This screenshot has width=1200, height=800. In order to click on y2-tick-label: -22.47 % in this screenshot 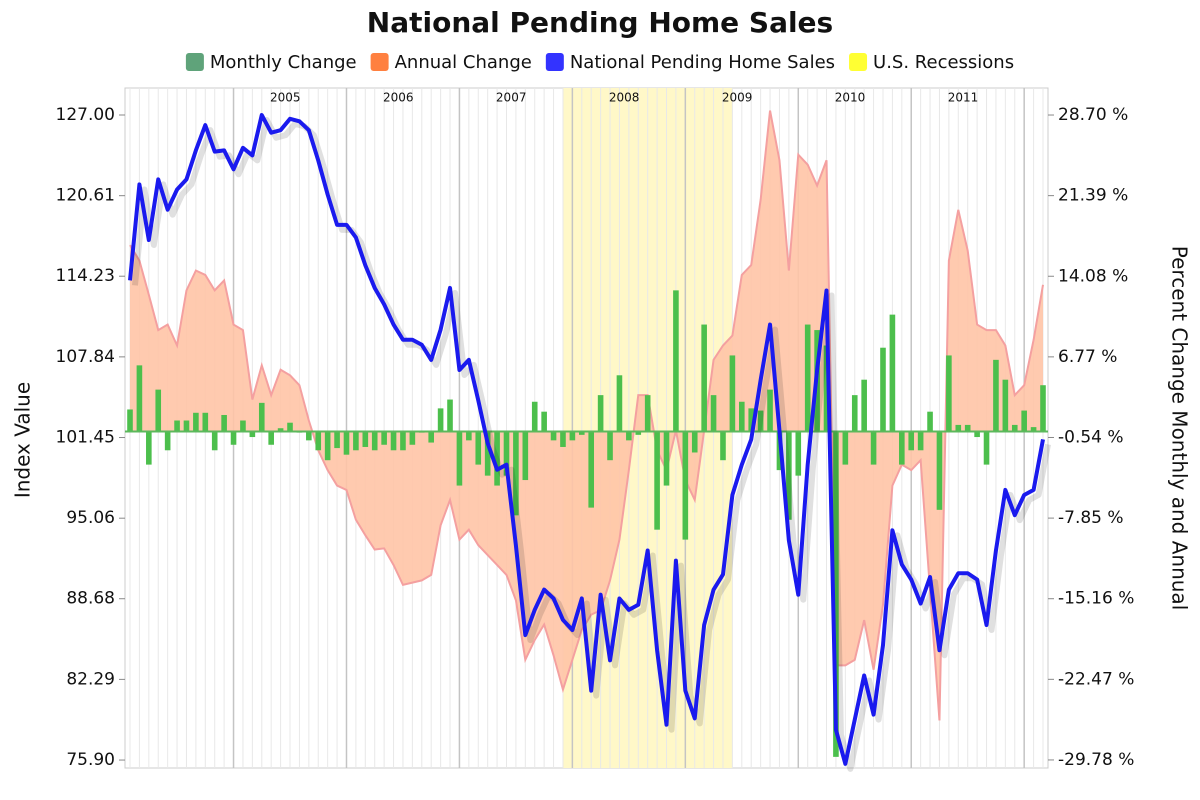, I will do `click(1096, 679)`.